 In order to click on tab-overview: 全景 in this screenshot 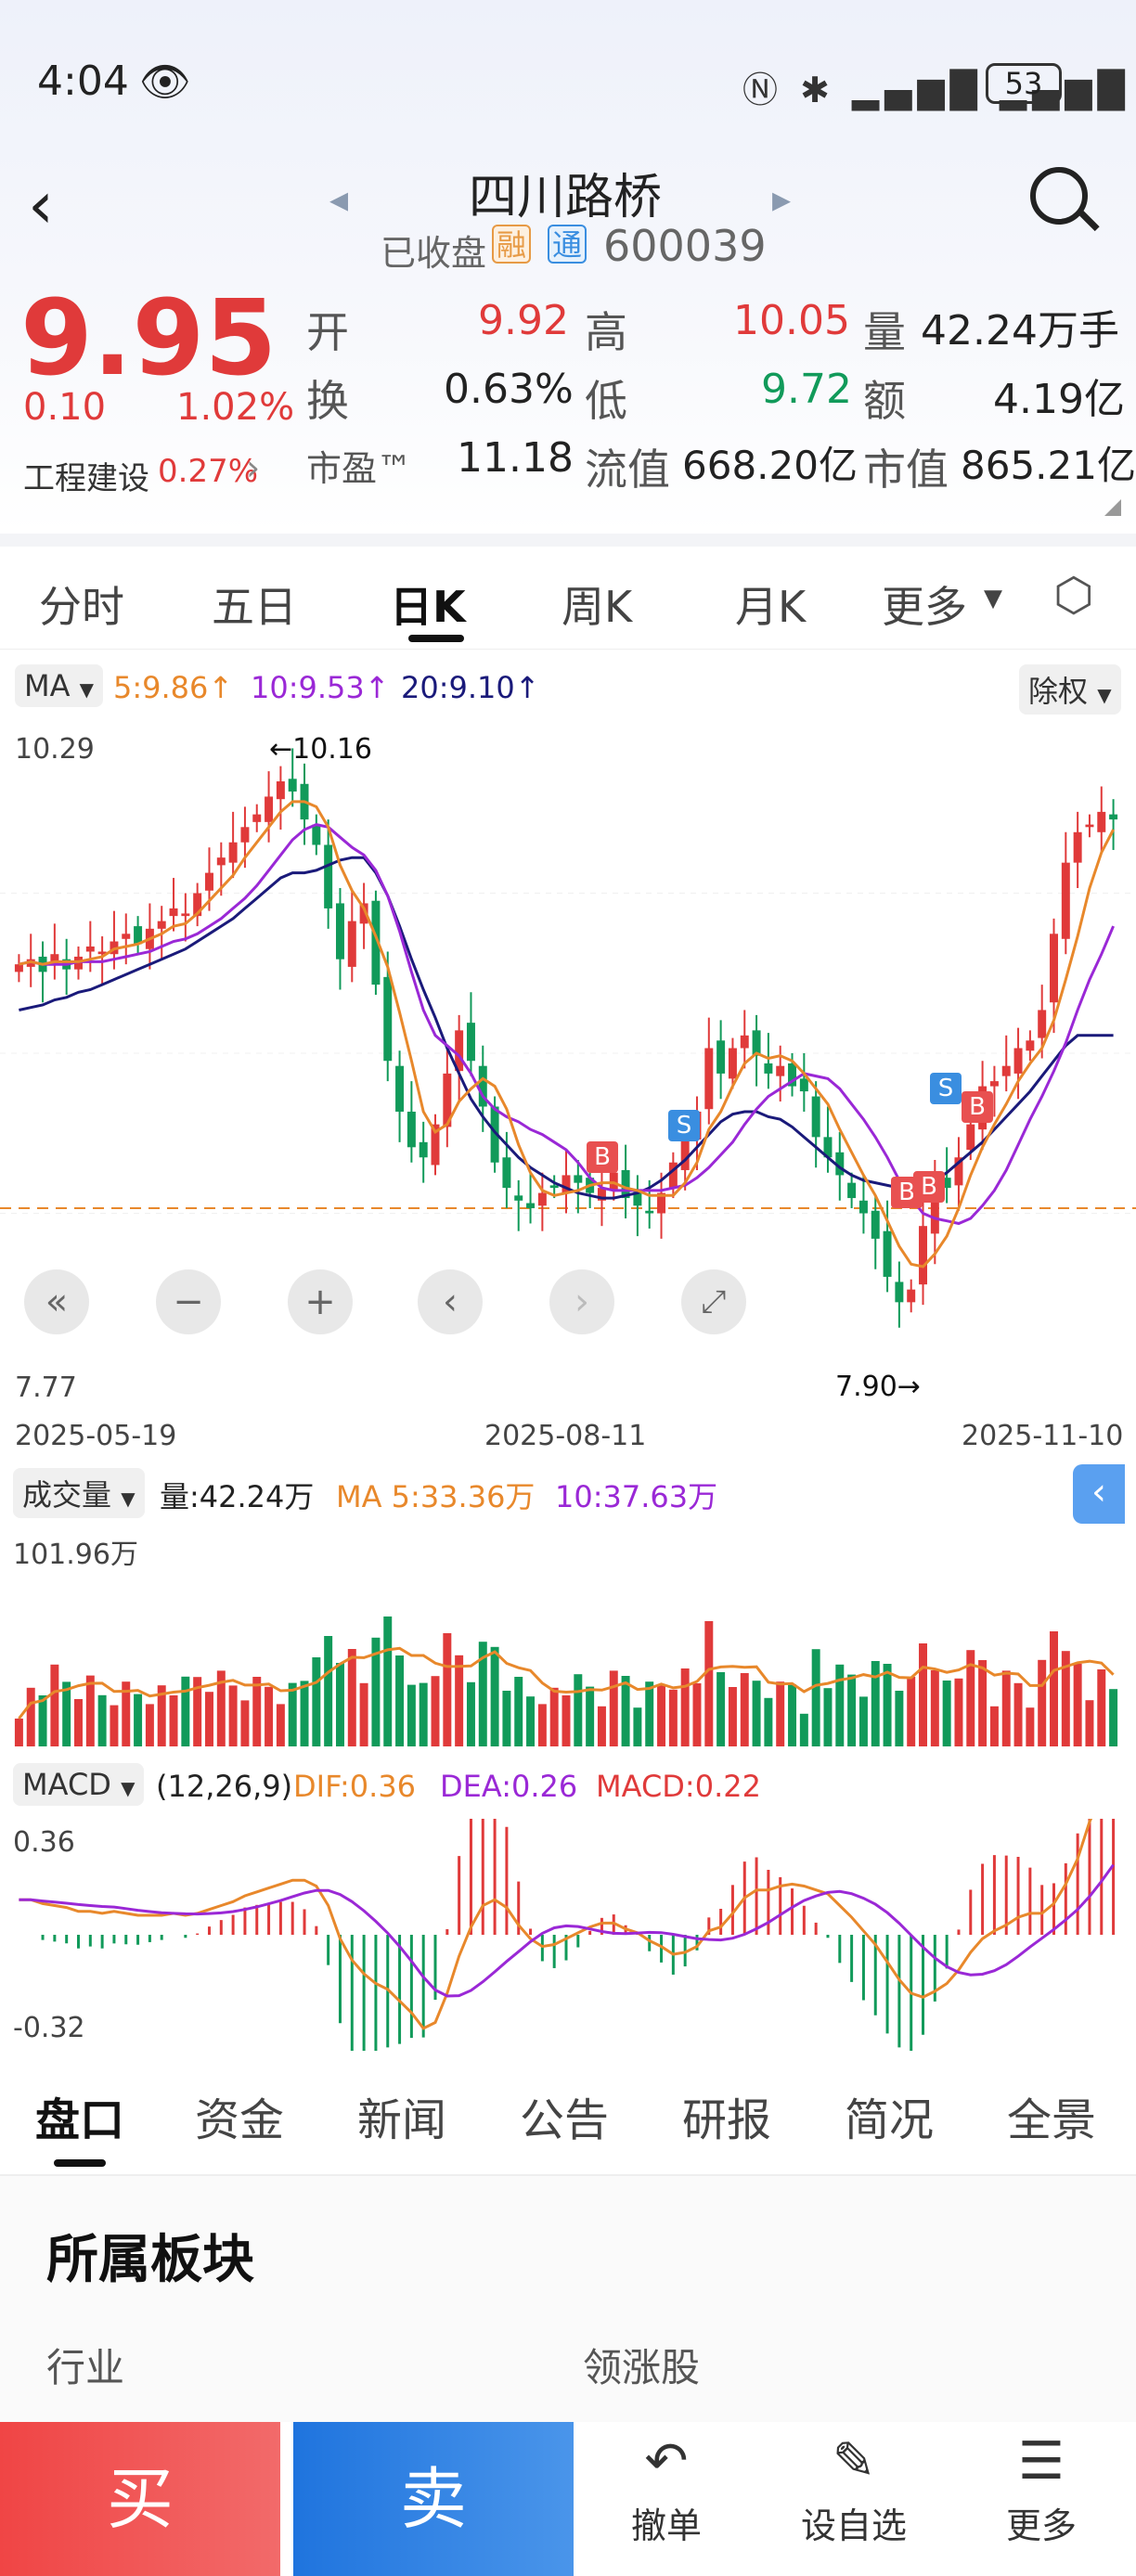, I will do `click(1052, 2120)`.